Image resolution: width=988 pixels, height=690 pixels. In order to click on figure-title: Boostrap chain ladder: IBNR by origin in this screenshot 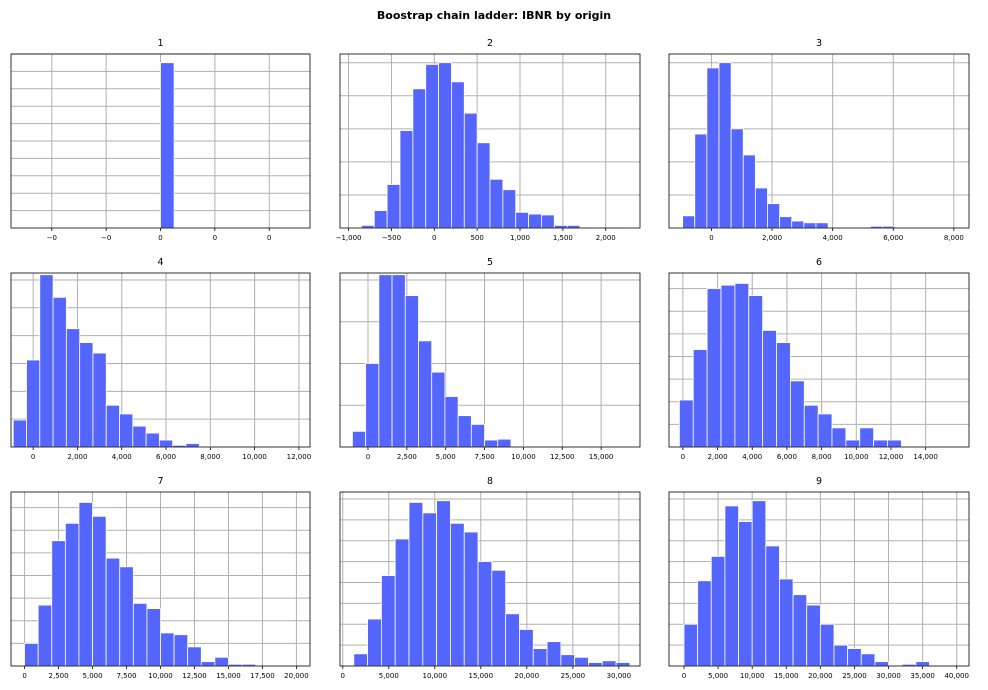, I will do `click(494, 15)`.